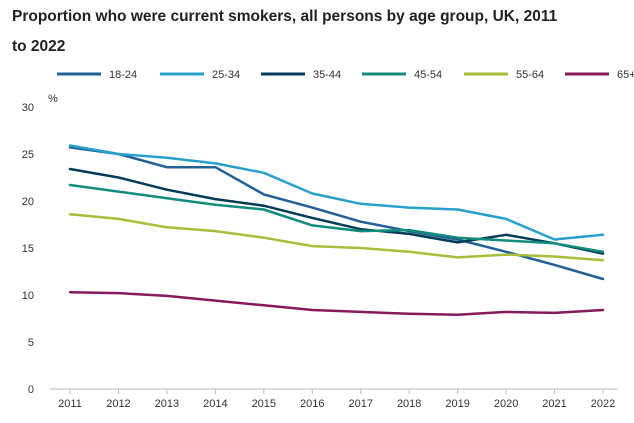 Image resolution: width=634 pixels, height=423 pixels. I want to click on y-tick-label: 30, so click(28, 108).